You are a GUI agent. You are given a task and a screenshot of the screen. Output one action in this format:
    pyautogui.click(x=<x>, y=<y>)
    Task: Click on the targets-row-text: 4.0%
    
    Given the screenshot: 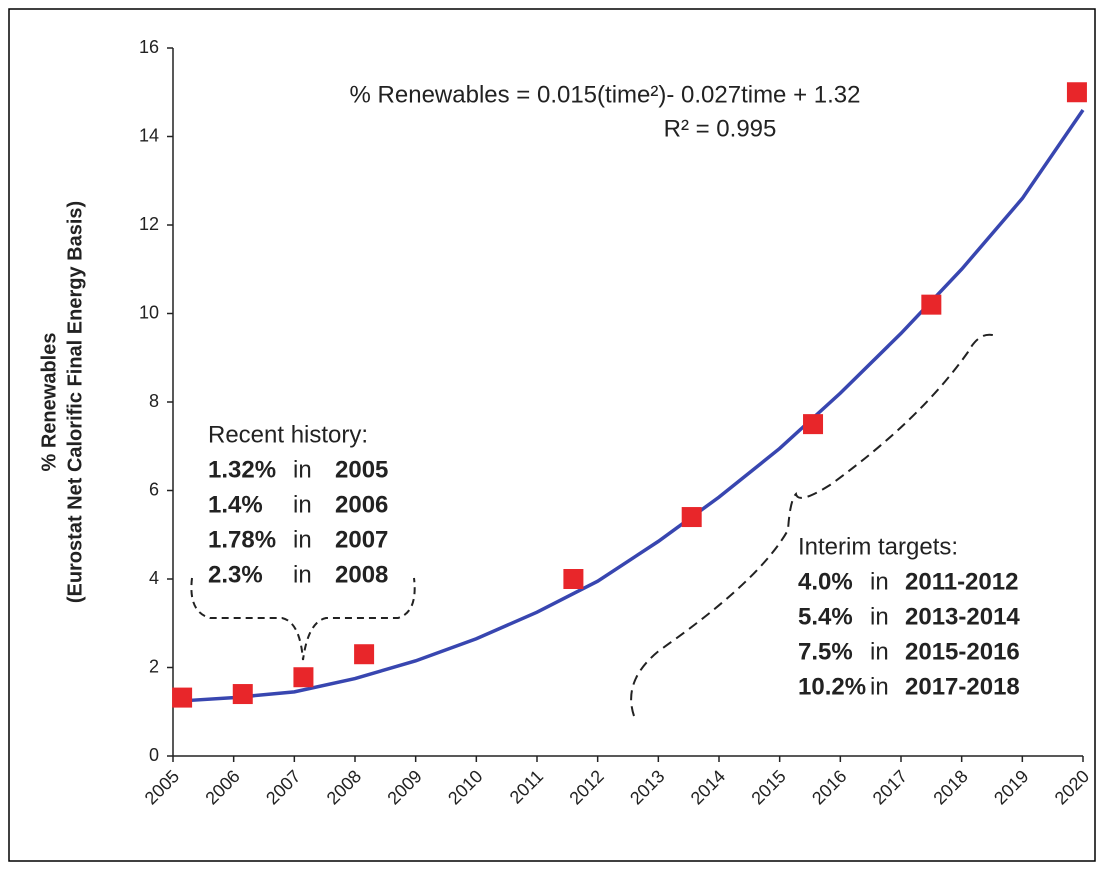 What is the action you would take?
    pyautogui.click(x=825, y=581)
    